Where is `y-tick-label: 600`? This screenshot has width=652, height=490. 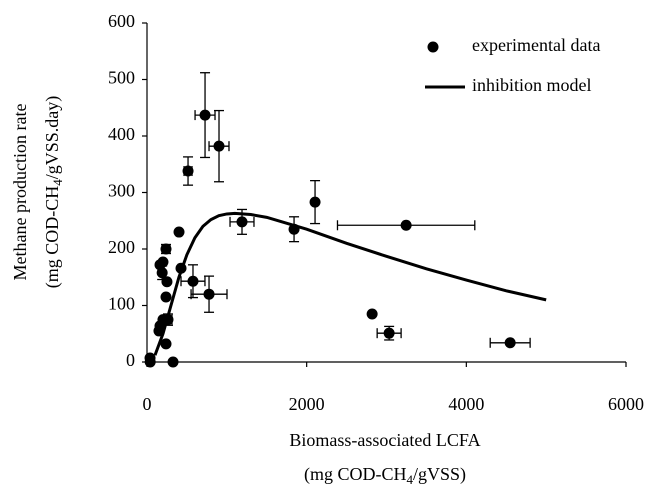 y-tick-label: 600 is located at coordinates (121, 21).